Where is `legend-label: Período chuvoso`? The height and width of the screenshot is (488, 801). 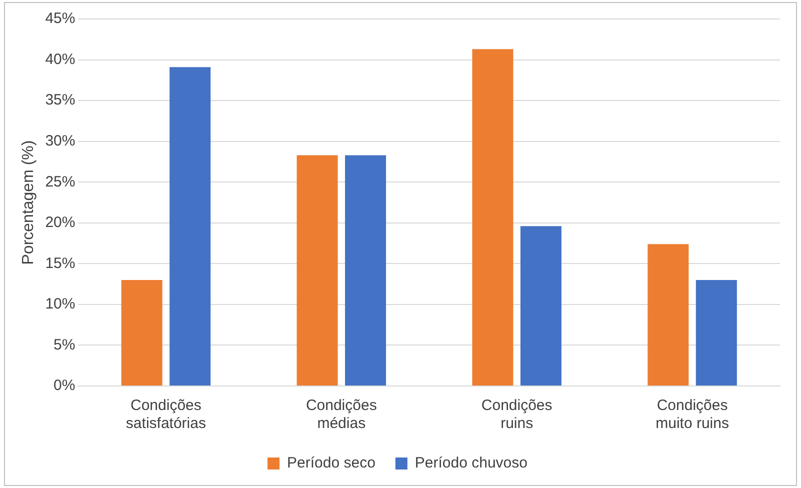 legend-label: Período chuvoso is located at coordinates (471, 463).